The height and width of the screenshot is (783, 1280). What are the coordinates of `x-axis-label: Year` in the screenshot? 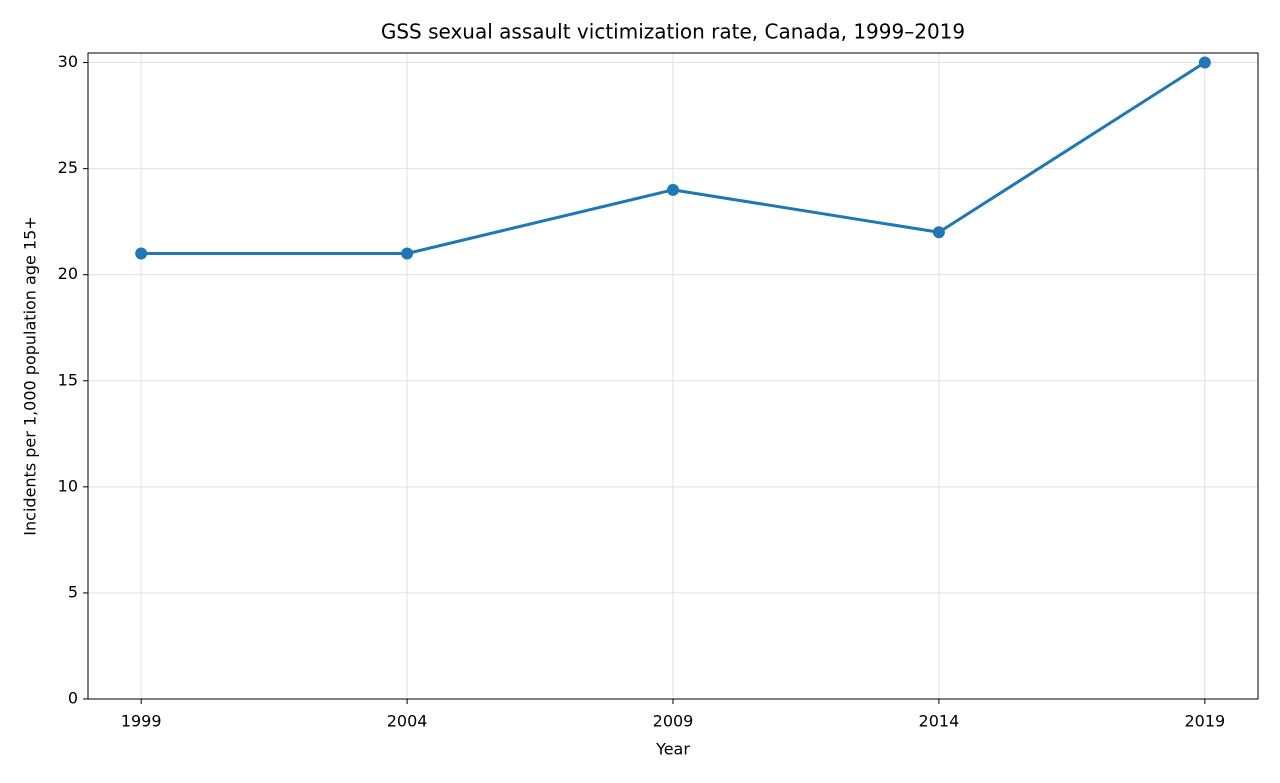 It's located at (672, 749).